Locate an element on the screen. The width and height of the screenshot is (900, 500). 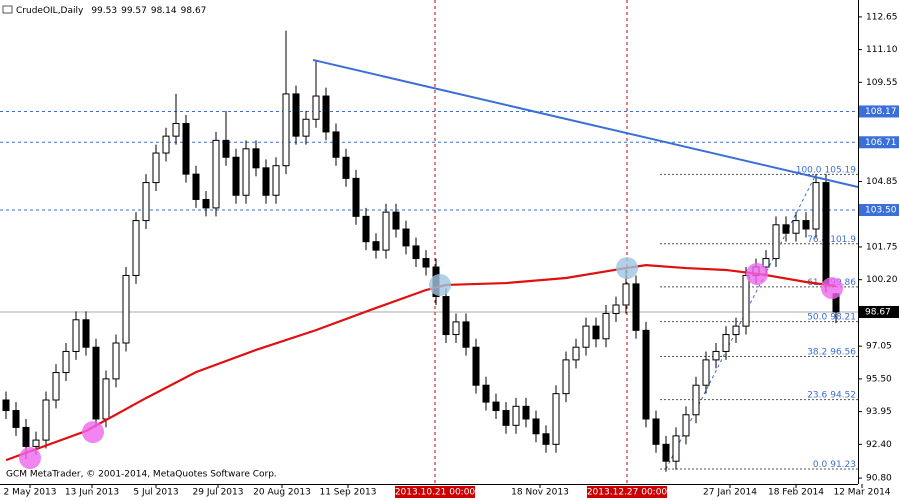
fibo-label: 0.0 91.23 is located at coordinates (834, 465).